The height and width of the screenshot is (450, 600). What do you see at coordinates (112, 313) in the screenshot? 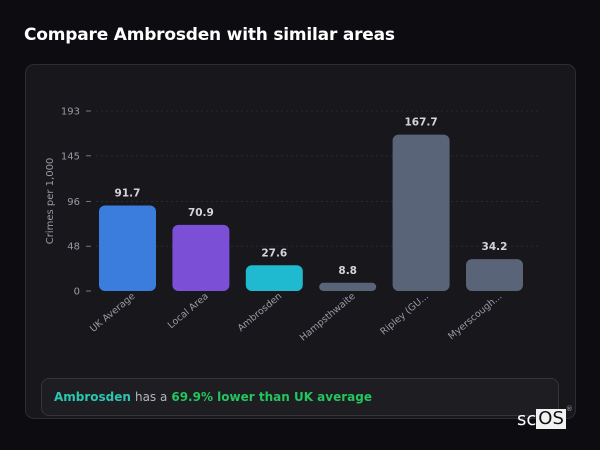
I see `x-tick-label: UK Average` at bounding box center [112, 313].